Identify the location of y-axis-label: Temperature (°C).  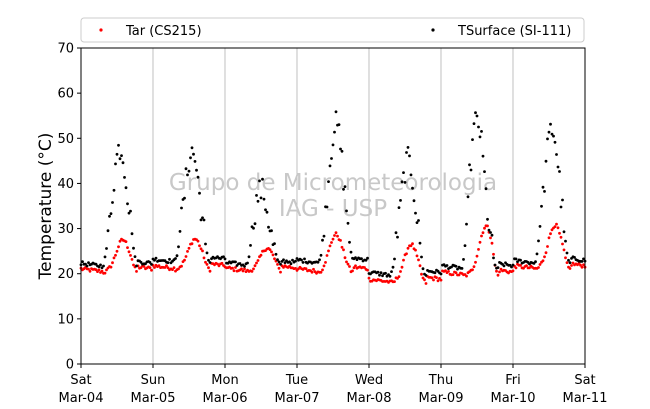
(46, 207).